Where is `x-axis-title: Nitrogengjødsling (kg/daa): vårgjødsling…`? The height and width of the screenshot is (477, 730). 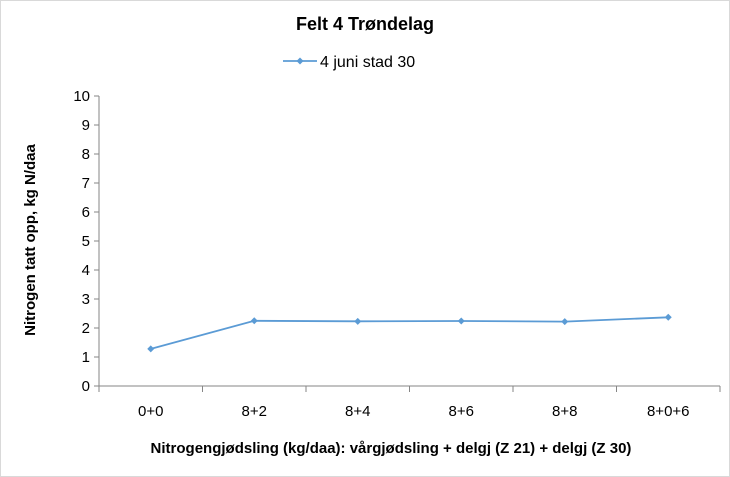 x-axis-title: Nitrogengjødsling (kg/daa): vårgjødsling… is located at coordinates (391, 448).